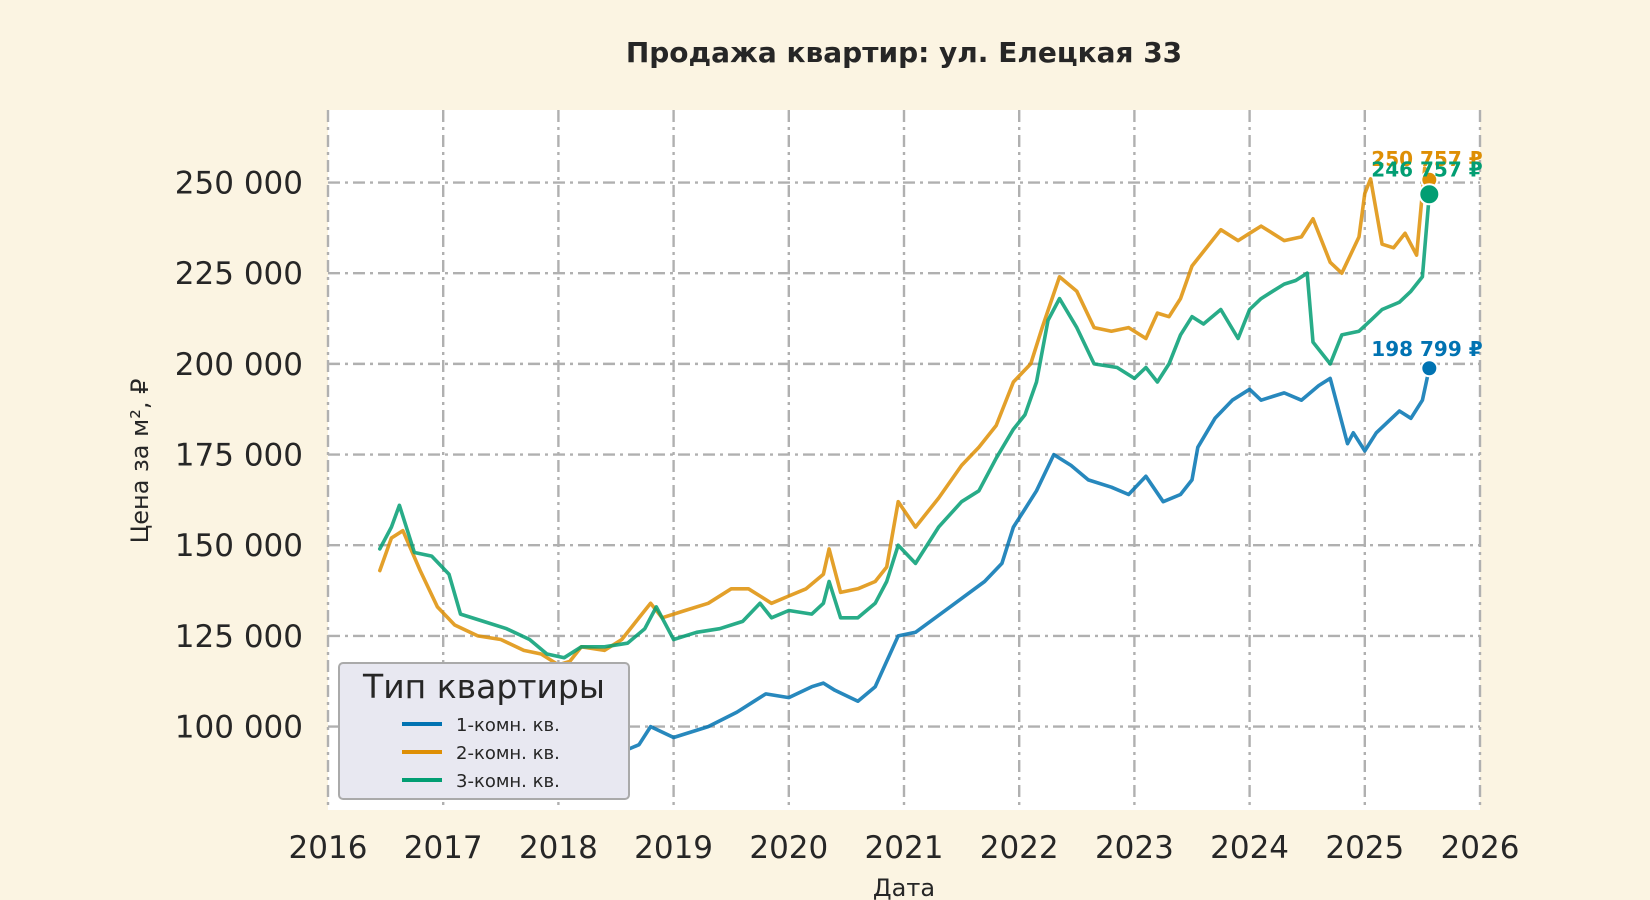  I want to click on y-tick-label: 175 000, so click(239, 456).